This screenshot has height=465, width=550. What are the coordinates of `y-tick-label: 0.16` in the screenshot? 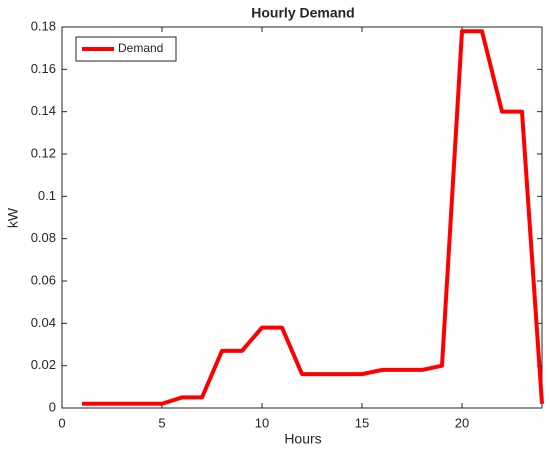 It's located at (43, 68).